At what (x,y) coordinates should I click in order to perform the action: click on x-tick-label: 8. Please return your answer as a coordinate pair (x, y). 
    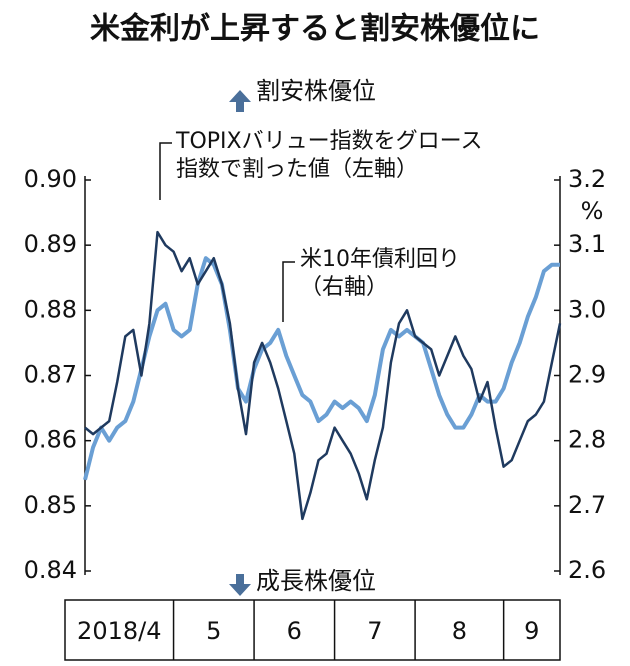
    Looking at the image, I should click on (459, 631).